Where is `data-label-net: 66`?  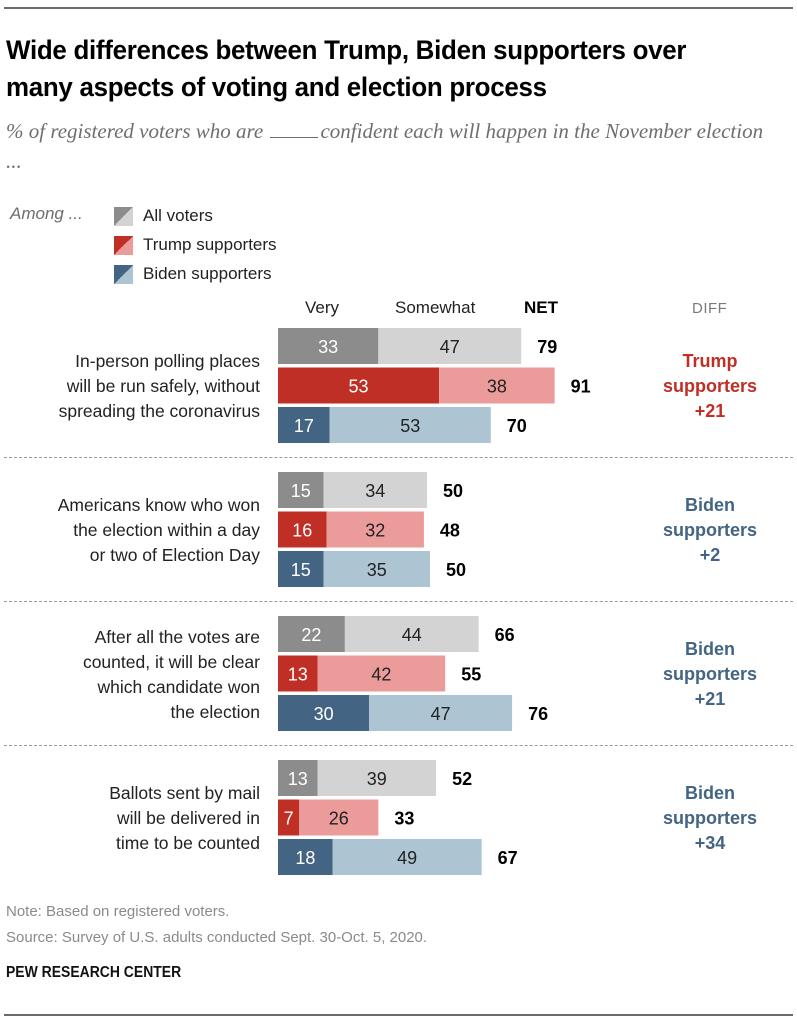
data-label-net: 66 is located at coordinates (505, 635).